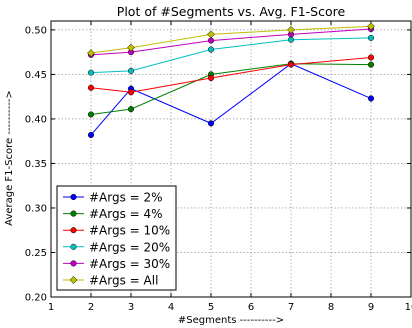 This screenshot has height=328, width=412. What do you see at coordinates (36, 208) in the screenshot?
I see `y-tick-label: 0.30` at bounding box center [36, 208].